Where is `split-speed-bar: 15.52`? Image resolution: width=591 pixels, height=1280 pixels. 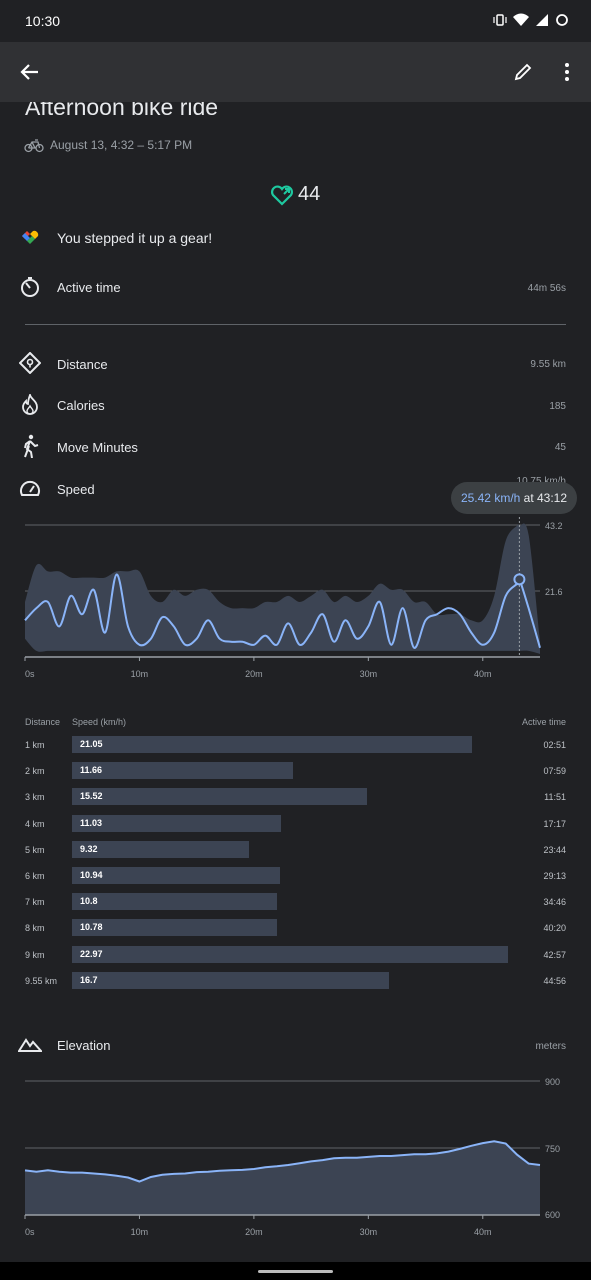 split-speed-bar: 15.52 is located at coordinates (219, 797).